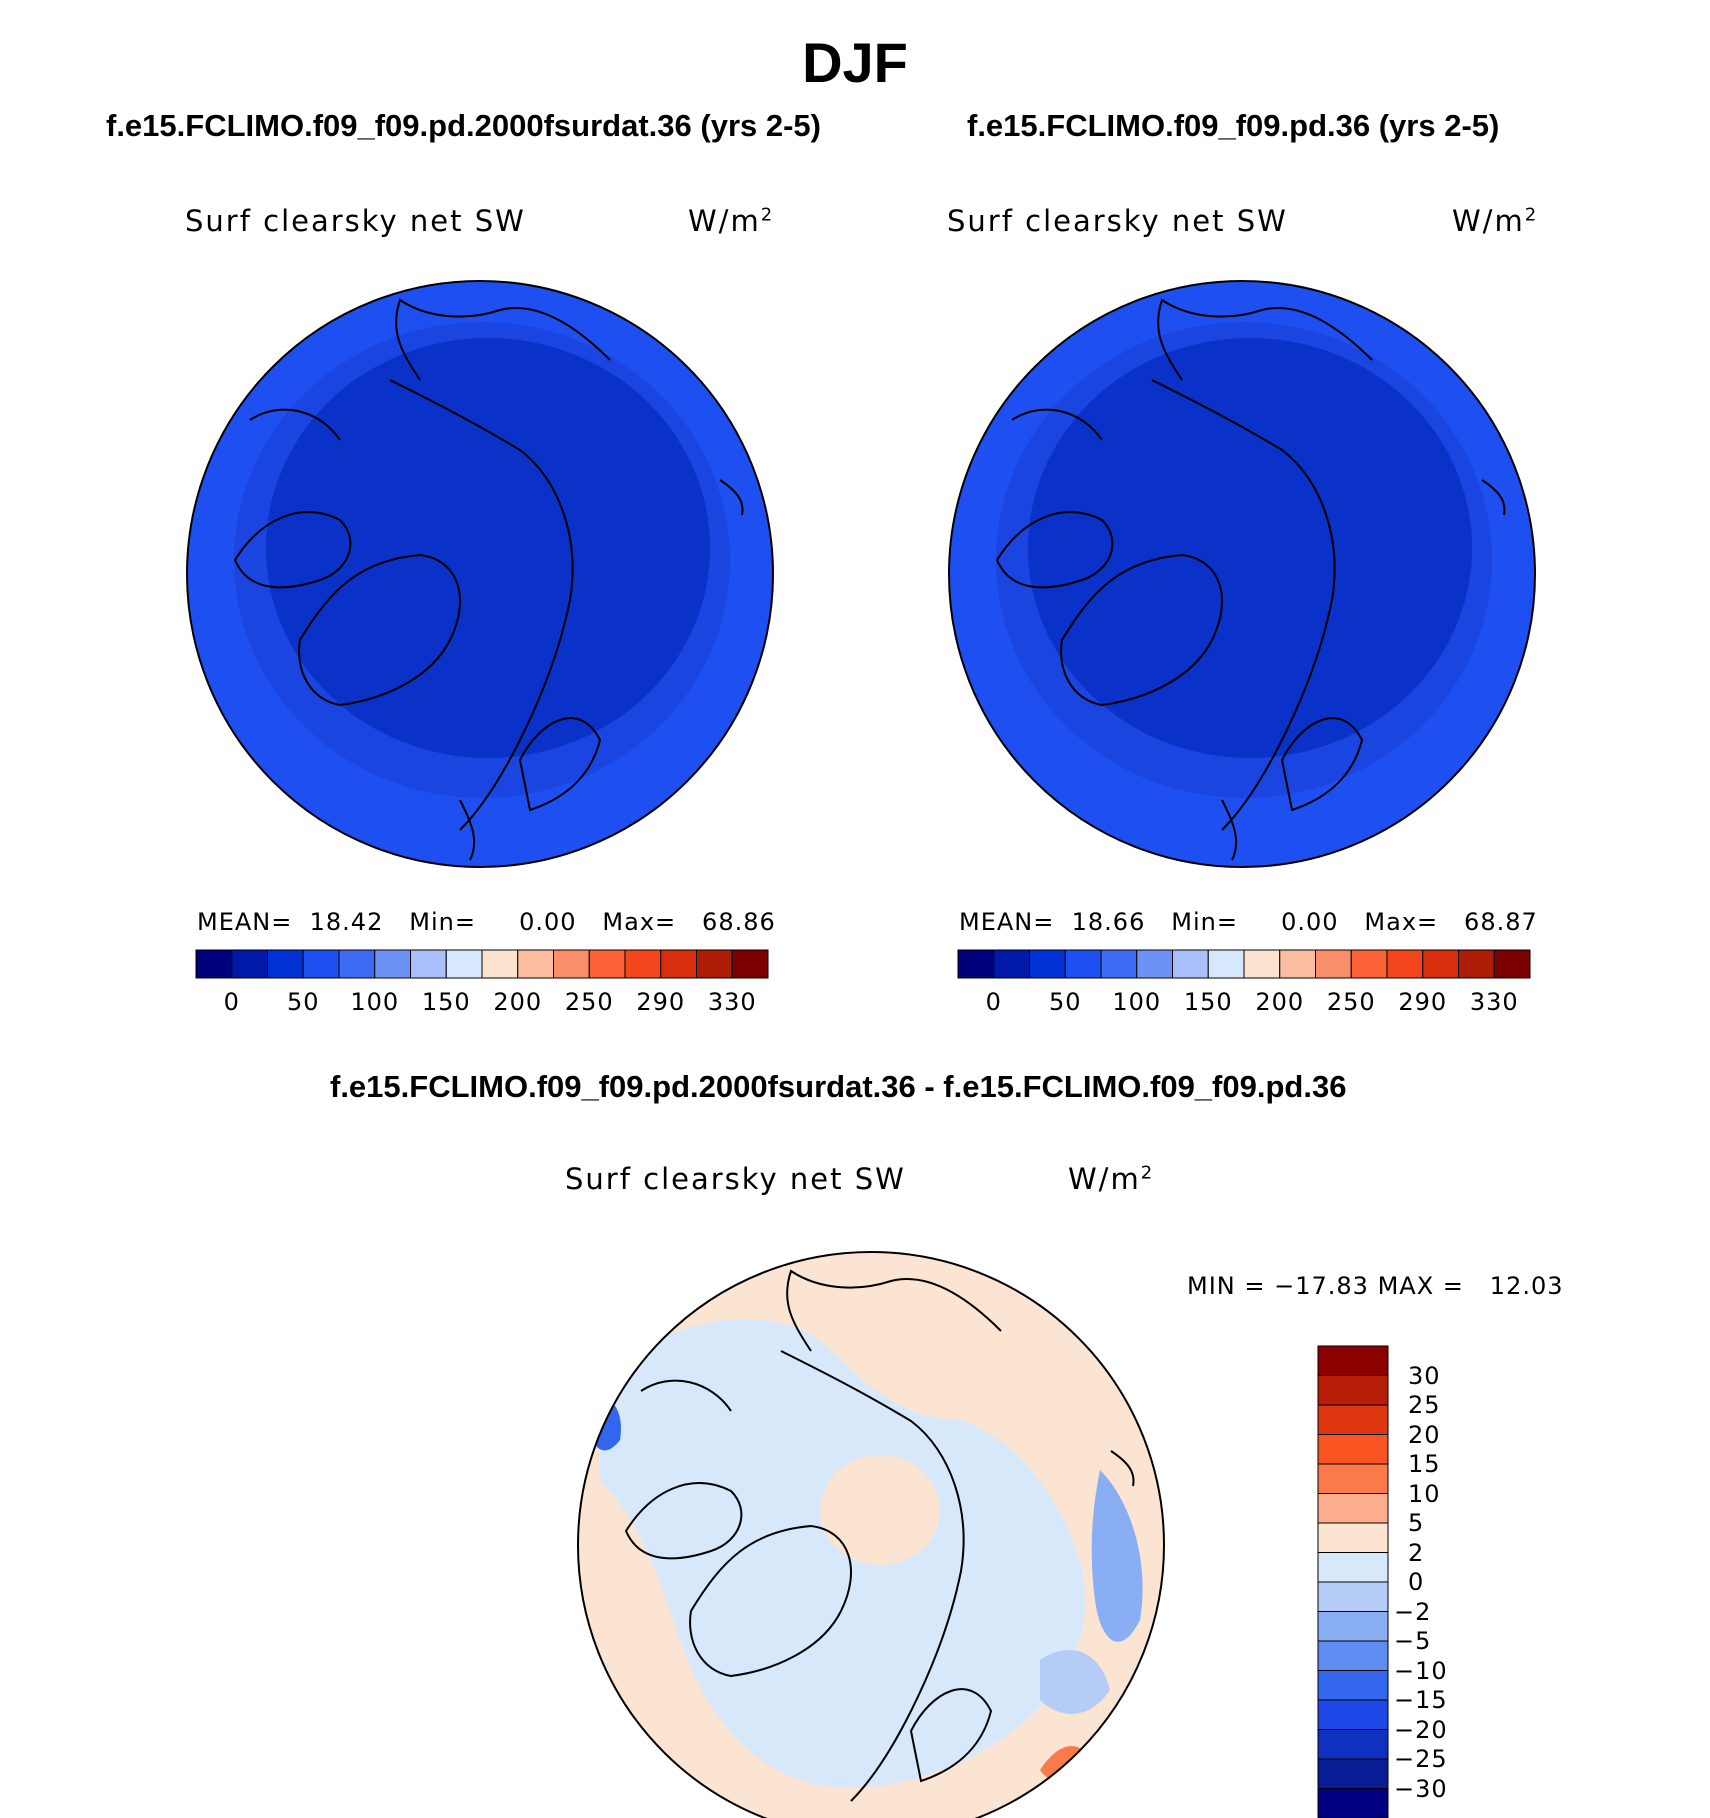  What do you see at coordinates (1412, 1641) in the screenshot?
I see `diff-colorbar-tick-label: −5` at bounding box center [1412, 1641].